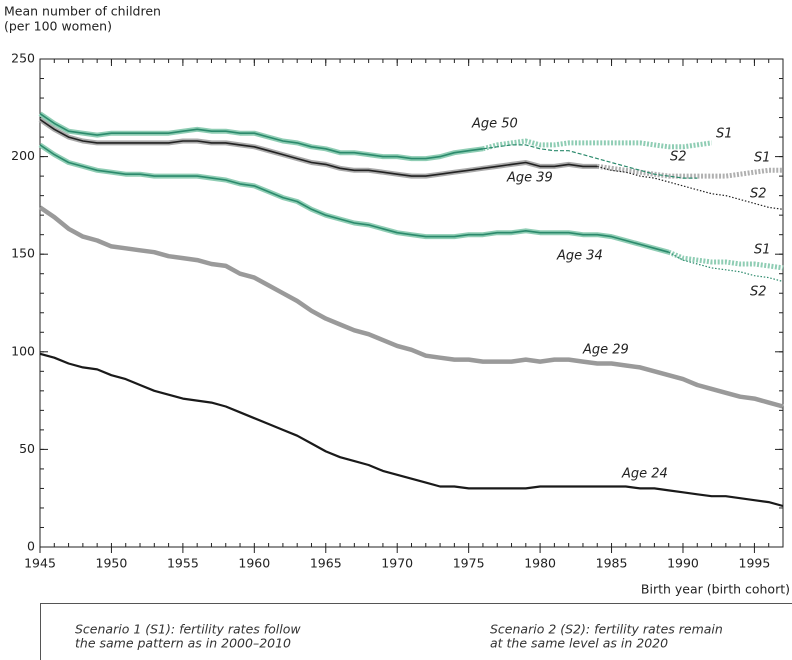  What do you see at coordinates (254, 563) in the screenshot?
I see `x-tick-label: 1960` at bounding box center [254, 563].